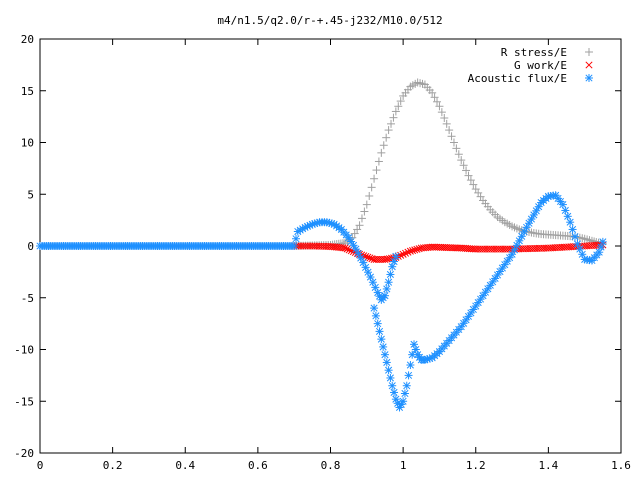 Image resolution: width=640 pixels, height=480 pixels. Describe the element at coordinates (517, 78) in the screenshot. I see `legend-label: Acoustic flux/E` at that location.